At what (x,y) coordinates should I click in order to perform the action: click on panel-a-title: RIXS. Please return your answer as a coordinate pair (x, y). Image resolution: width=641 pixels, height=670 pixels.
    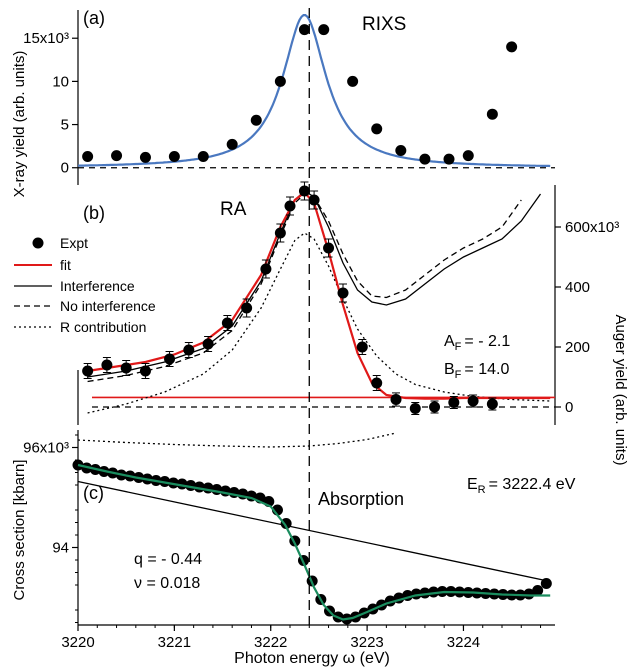
    Looking at the image, I should click on (384, 24).